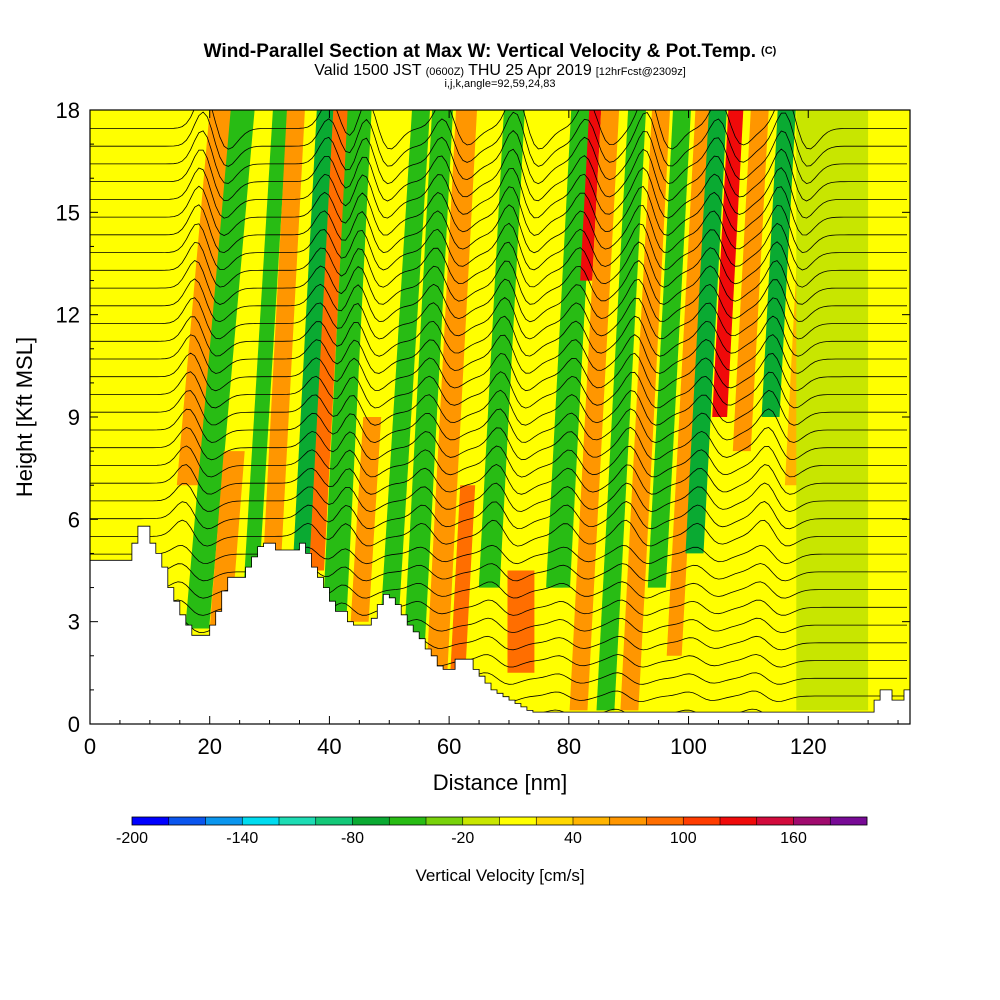  Describe the element at coordinates (808, 746) in the screenshot. I see `x-tick-label: 120` at that location.